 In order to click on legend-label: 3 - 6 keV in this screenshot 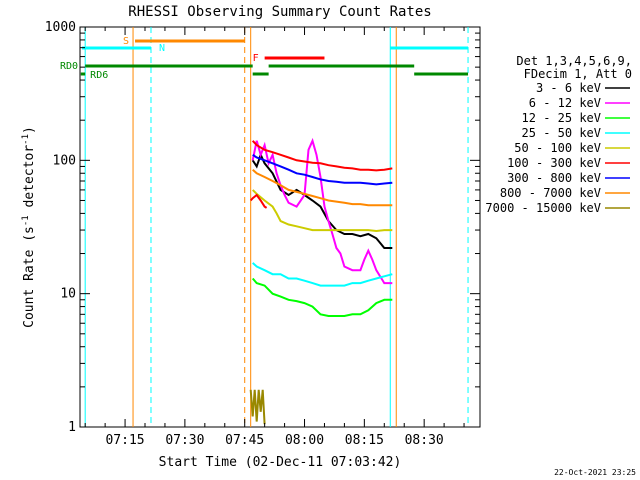, I will do `click(568, 88)`.